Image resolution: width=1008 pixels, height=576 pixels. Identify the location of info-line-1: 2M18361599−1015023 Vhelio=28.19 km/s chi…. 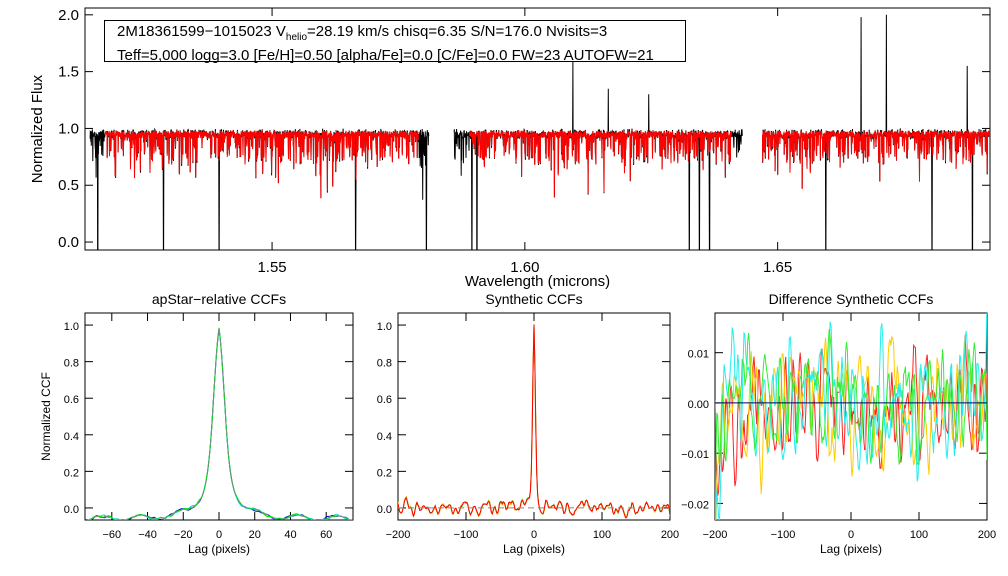
(401, 35).